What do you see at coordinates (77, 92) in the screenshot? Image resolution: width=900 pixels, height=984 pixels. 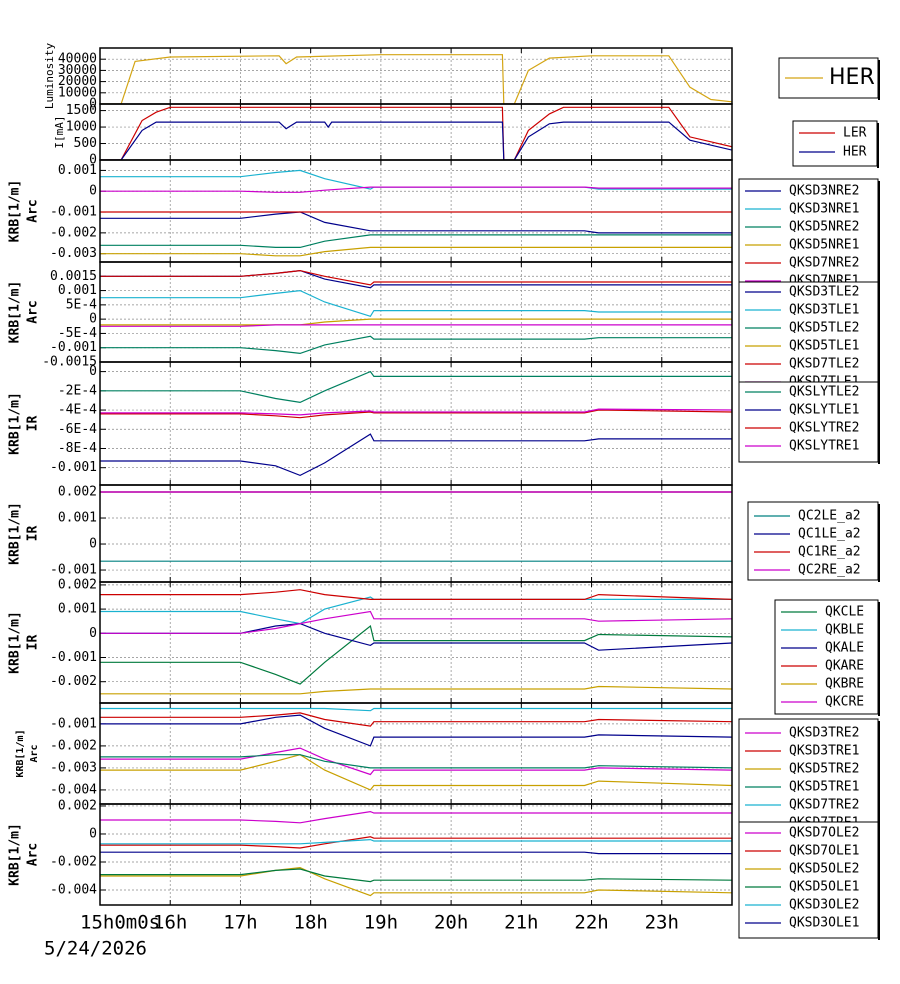 I see `y-tick-label: 10000` at bounding box center [77, 92].